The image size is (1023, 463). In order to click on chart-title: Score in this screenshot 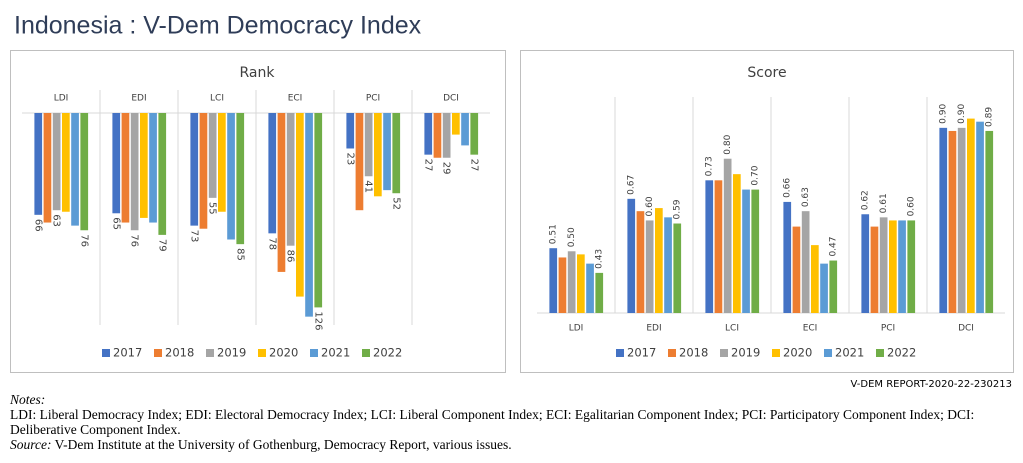, I will do `click(766, 73)`.